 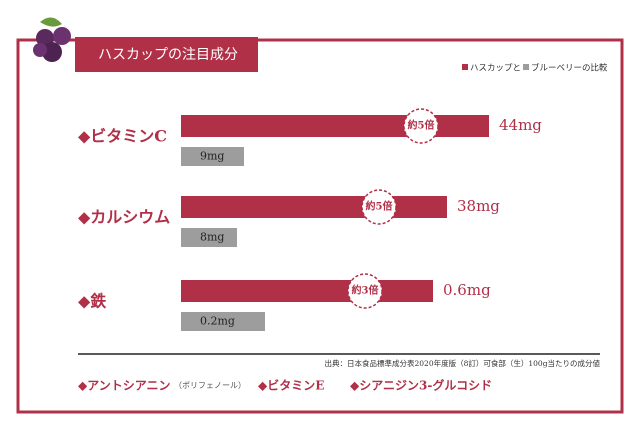 What do you see at coordinates (217, 321) in the screenshot?
I see `value-label: 0.2mg` at bounding box center [217, 321].